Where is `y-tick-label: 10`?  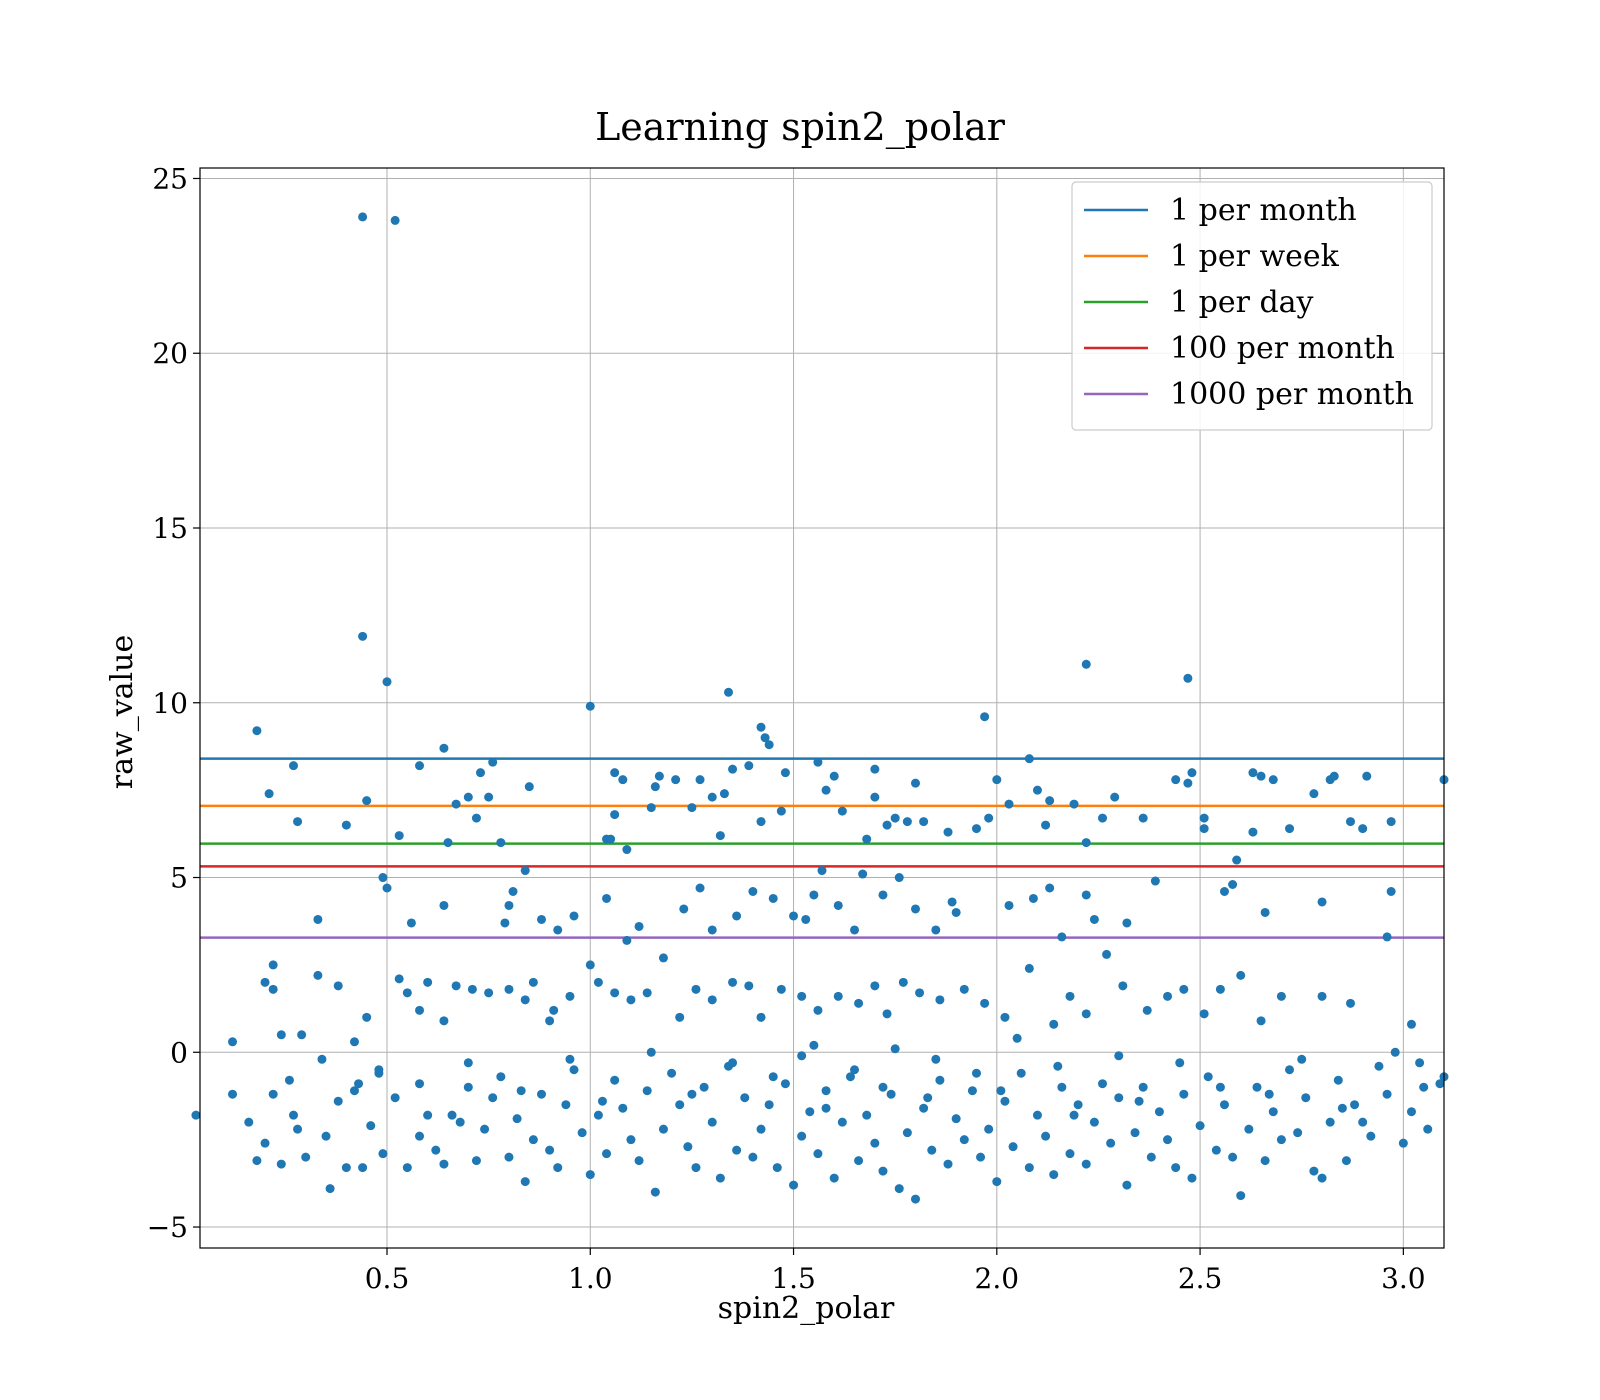 y-tick-label: 10 is located at coordinates (170, 703).